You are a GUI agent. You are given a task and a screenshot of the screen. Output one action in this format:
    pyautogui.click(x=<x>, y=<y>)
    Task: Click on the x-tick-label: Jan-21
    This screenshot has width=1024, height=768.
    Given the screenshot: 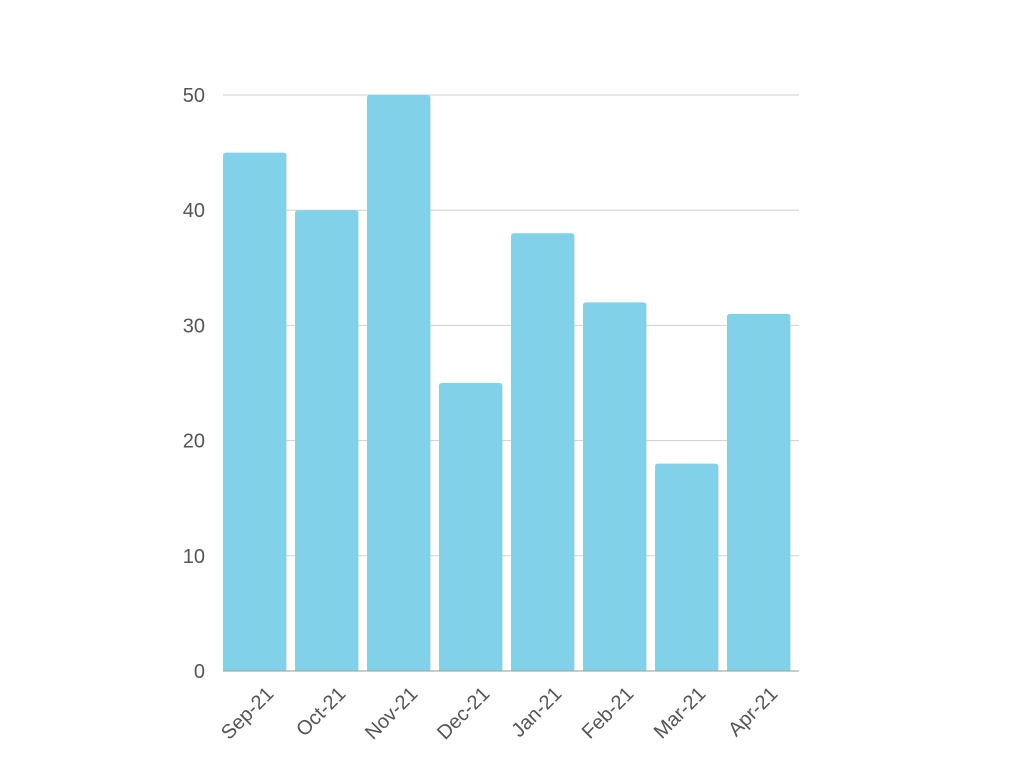 What is the action you would take?
    pyautogui.click(x=536, y=712)
    